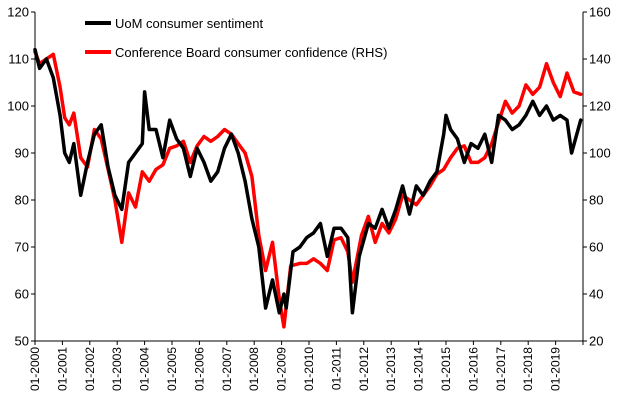 Image resolution: width=625 pixels, height=405 pixels. Describe the element at coordinates (254, 369) in the screenshot. I see `x-tick-label: 01-2008` at that location.